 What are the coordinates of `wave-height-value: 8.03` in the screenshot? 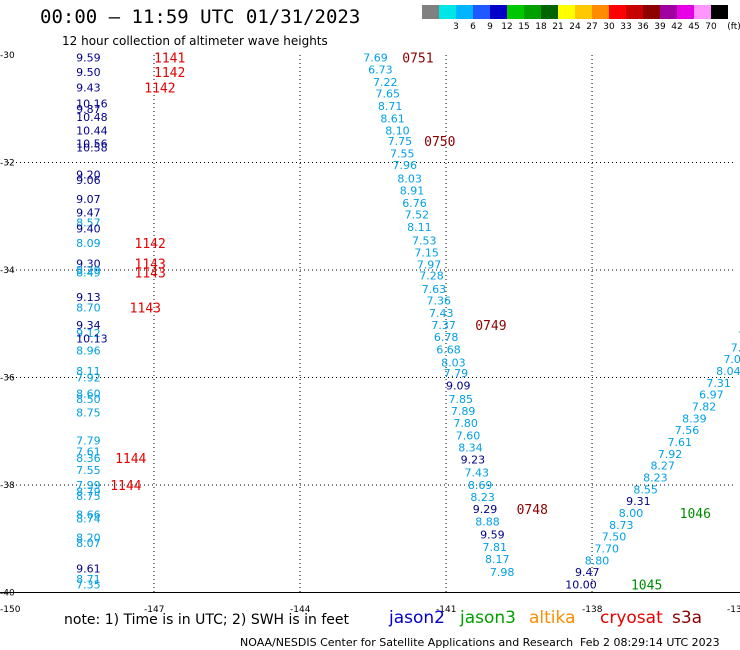 It's located at (409, 179).